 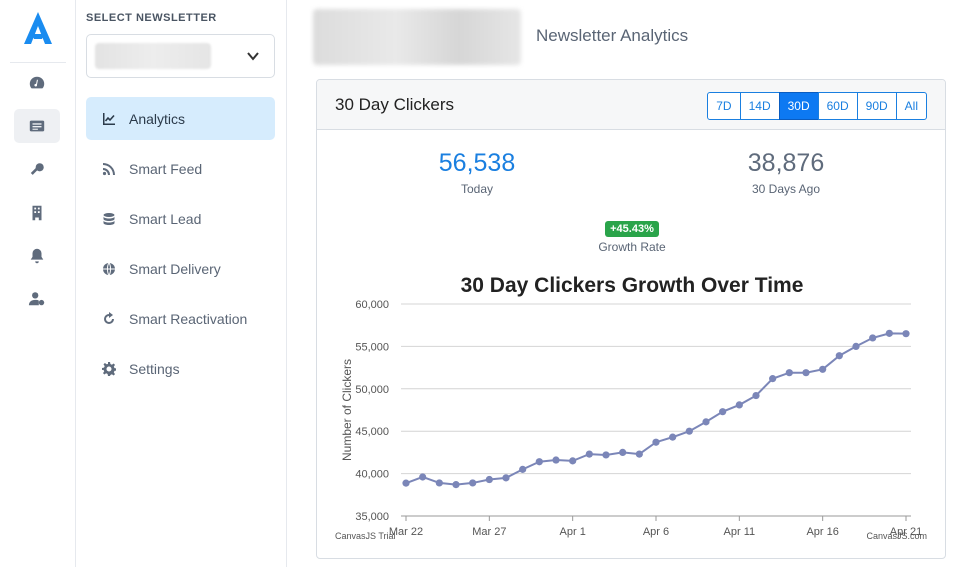 What do you see at coordinates (740, 532) in the screenshot?
I see `x-tick-label: Apr 11` at bounding box center [740, 532].